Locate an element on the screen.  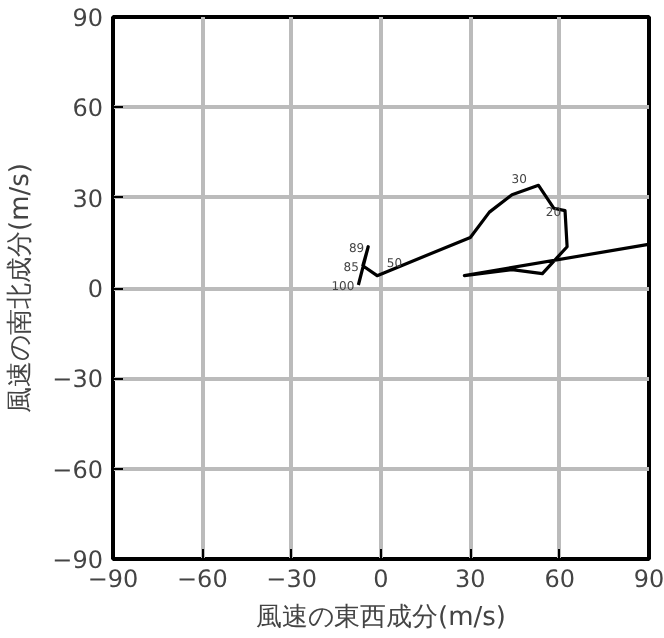
y-axis-title: 風速の南北成分(m/s) is located at coordinates (21, 288).